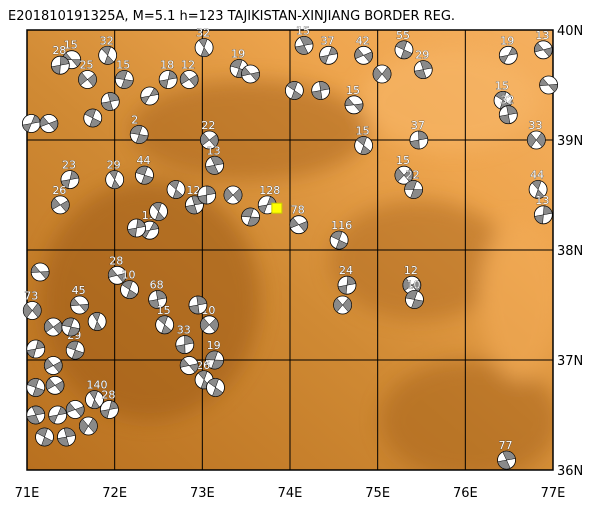 The height and width of the screenshot is (505, 601). Describe the element at coordinates (507, 100) in the screenshot. I see `depth-label: 32` at that location.